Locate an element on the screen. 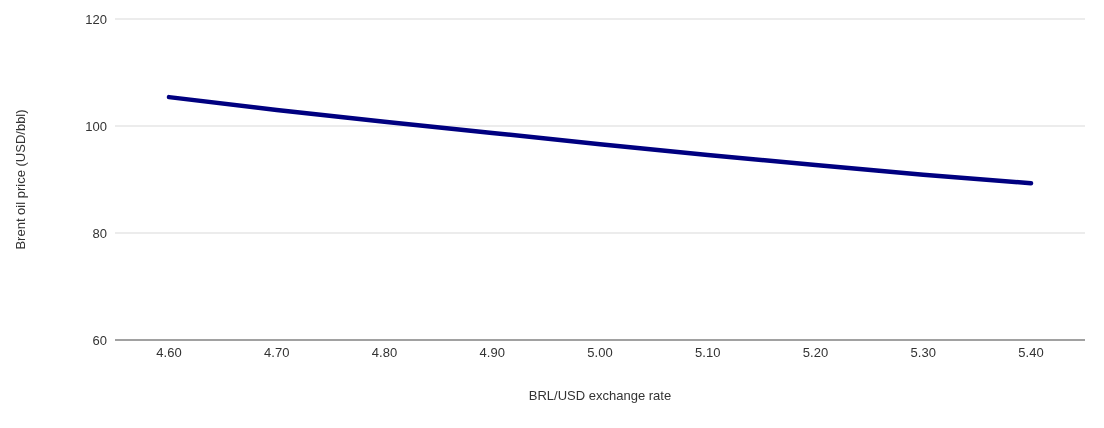 The width and height of the screenshot is (1104, 428). y-tick-label: 80 is located at coordinates (99, 233).